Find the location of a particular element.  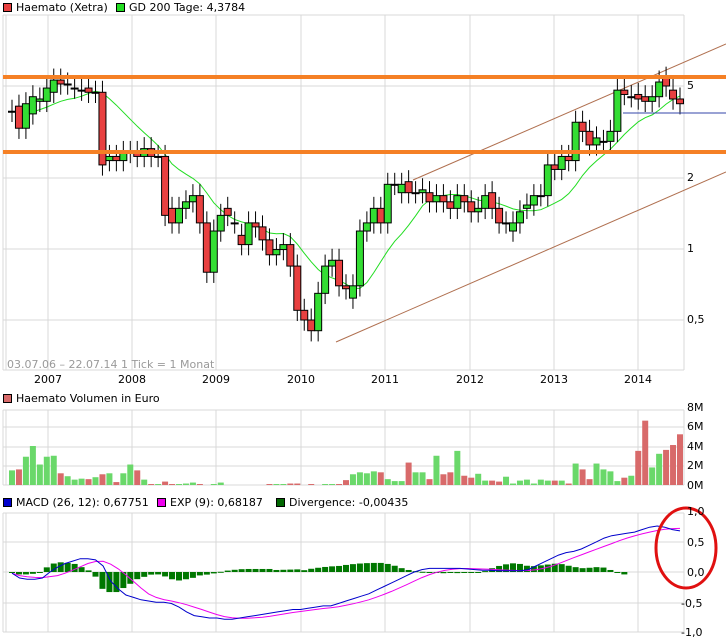

divergence-swatch-icon is located at coordinates (280, 502).